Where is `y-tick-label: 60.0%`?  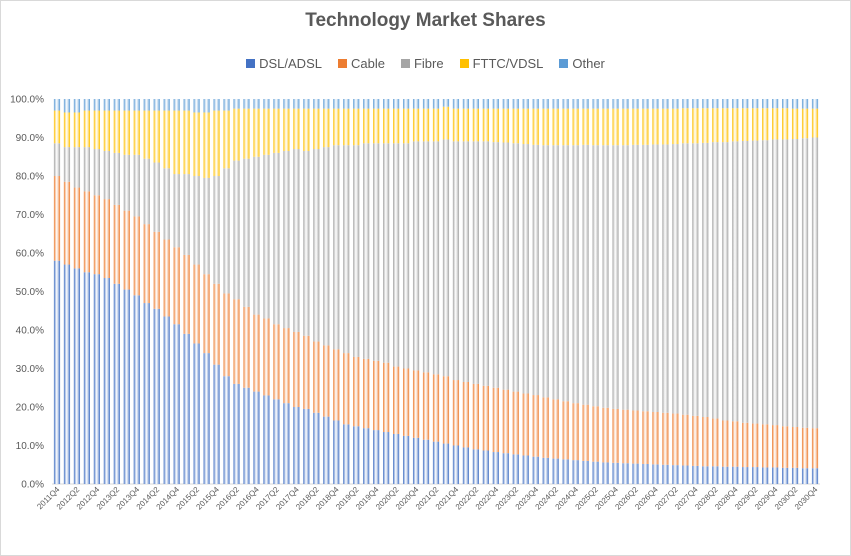
y-tick-label: 60.0% is located at coordinates (30, 254).